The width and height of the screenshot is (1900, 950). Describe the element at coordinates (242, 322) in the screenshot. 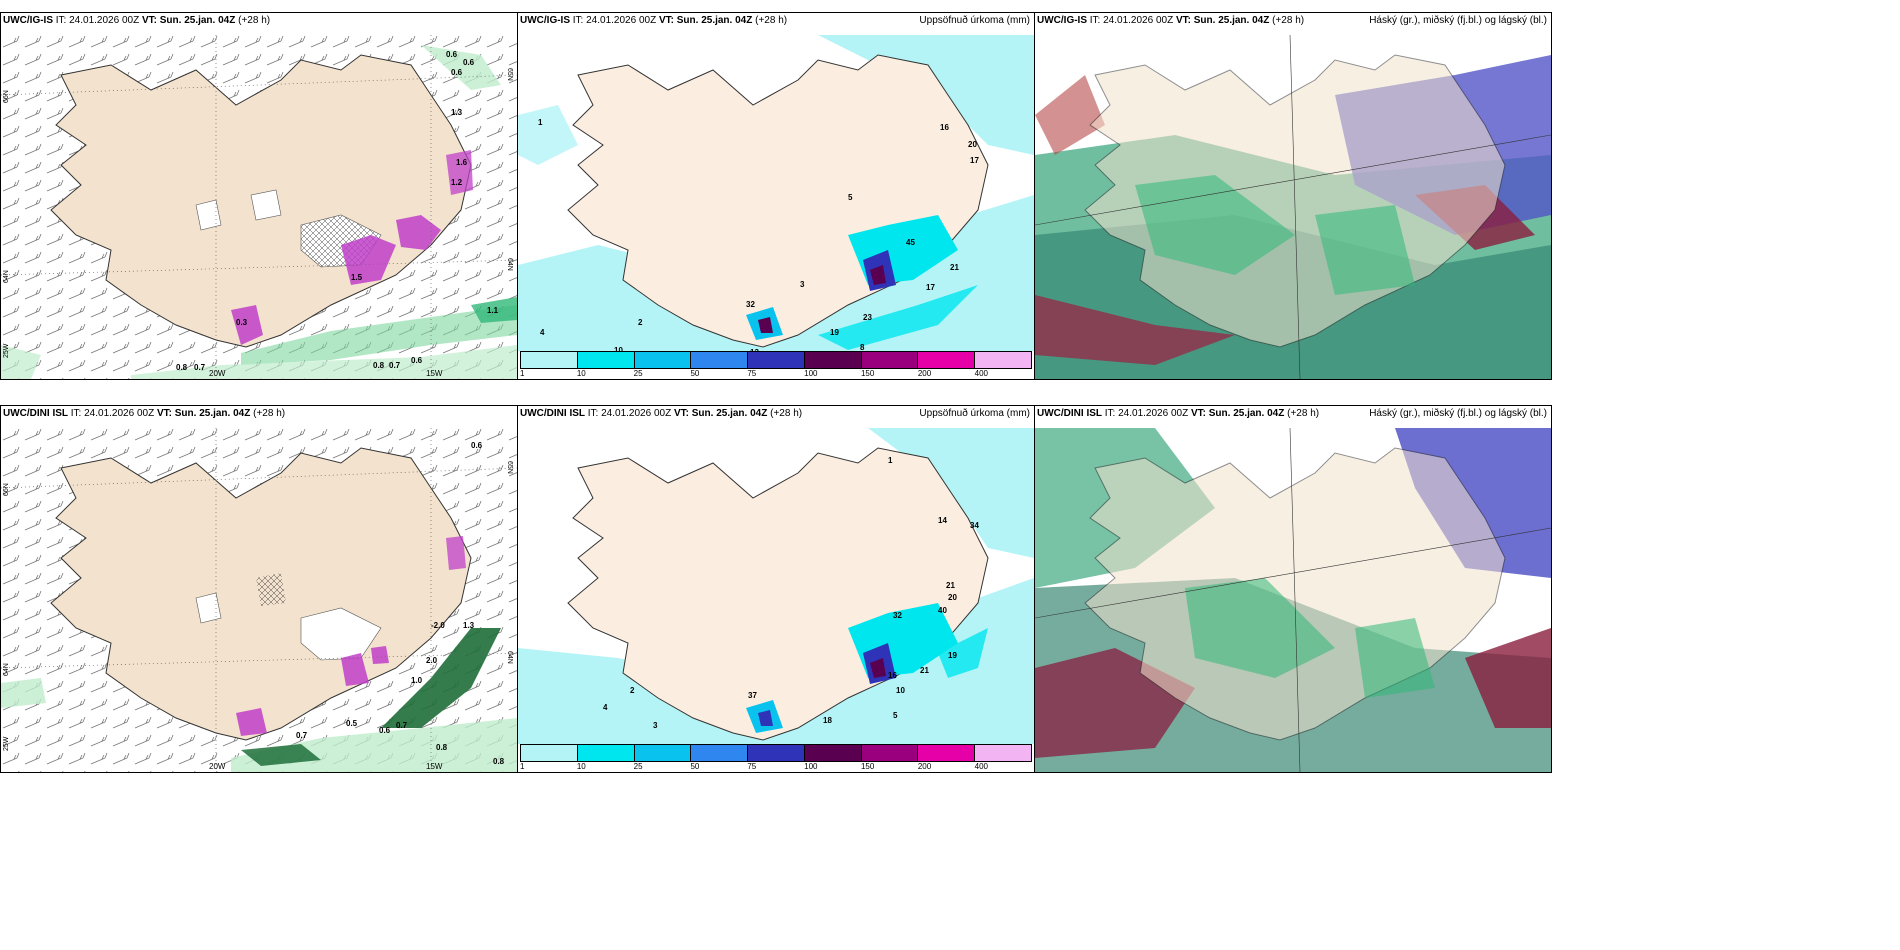

I see `contour-label: 0.3` at that location.